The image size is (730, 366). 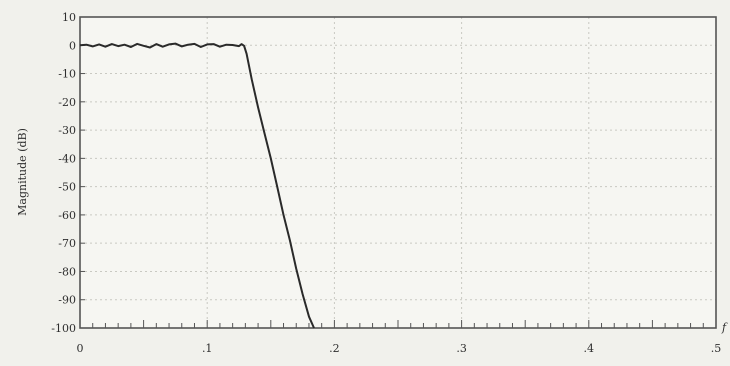 I want to click on y-tick-label: -20, so click(x=67, y=102).